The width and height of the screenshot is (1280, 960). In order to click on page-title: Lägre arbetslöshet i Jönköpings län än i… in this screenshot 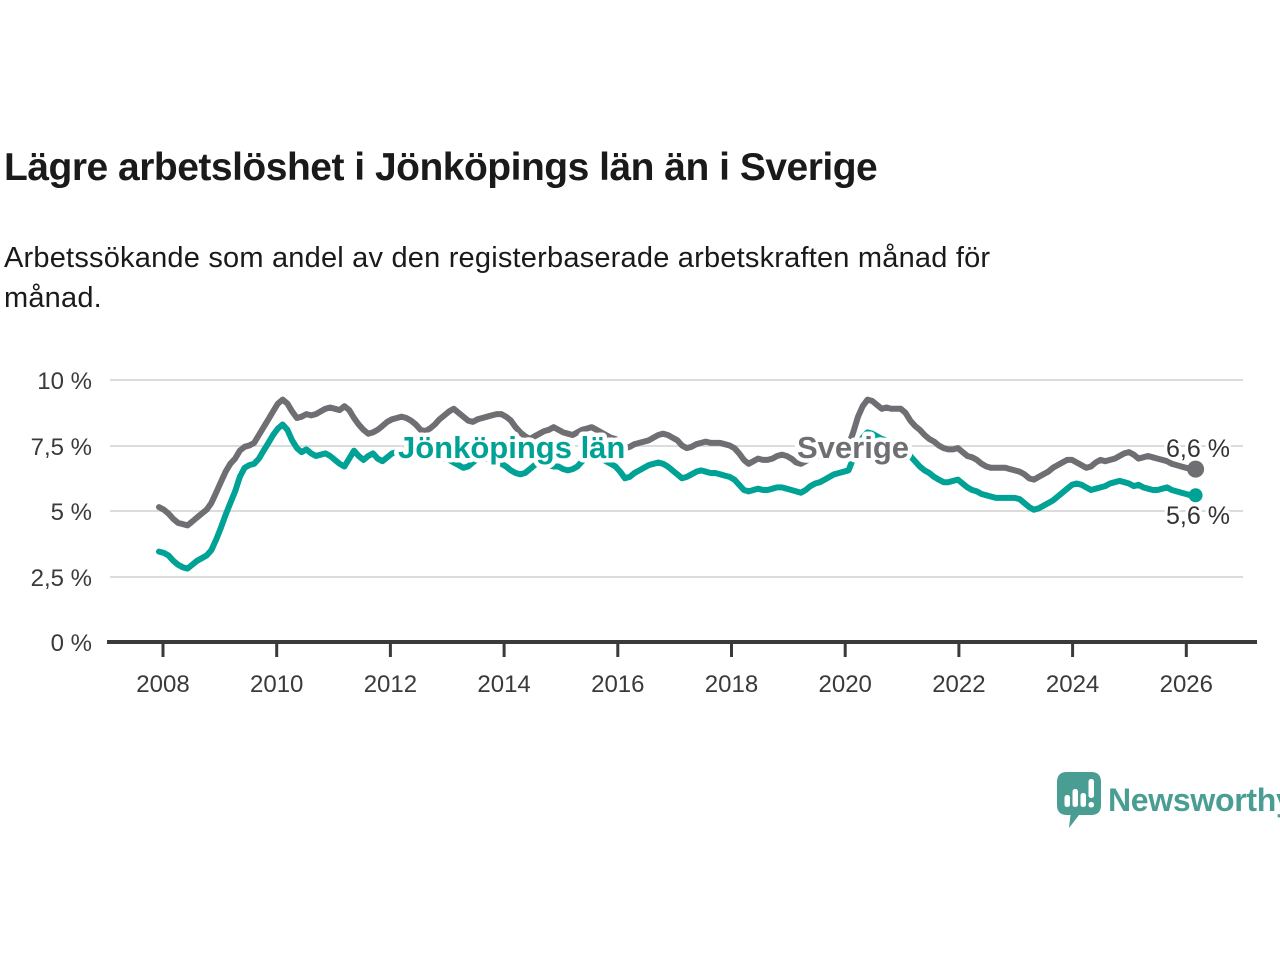, I will do `click(441, 167)`.